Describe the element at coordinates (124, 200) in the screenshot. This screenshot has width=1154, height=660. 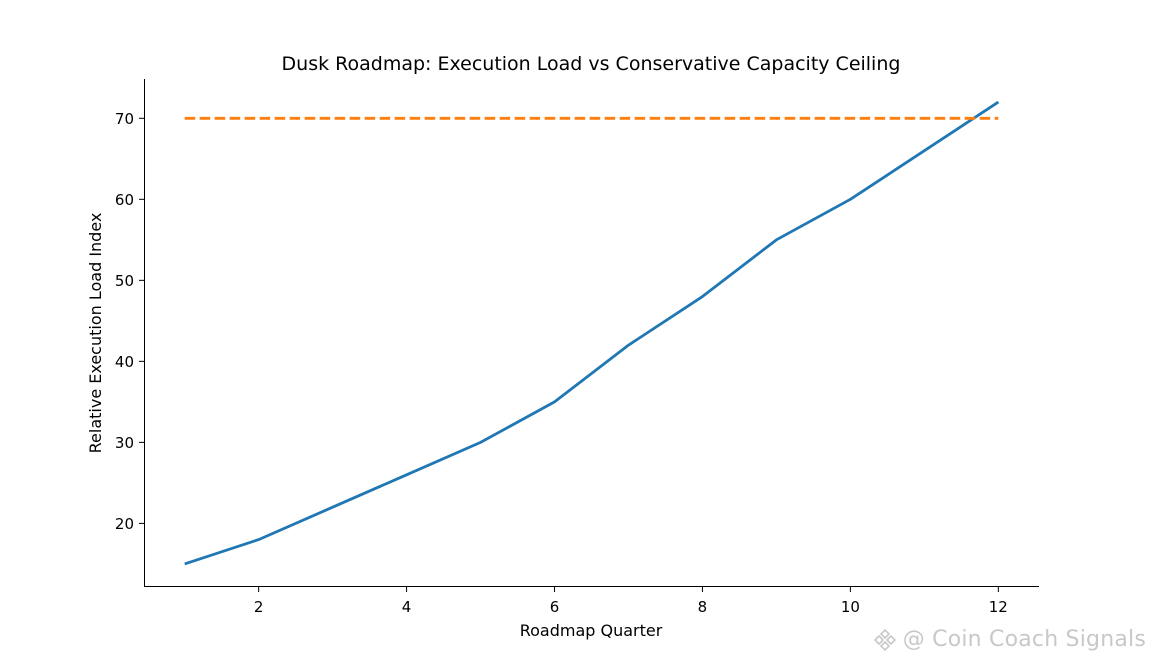
I see `y-tick-label: 60` at that location.